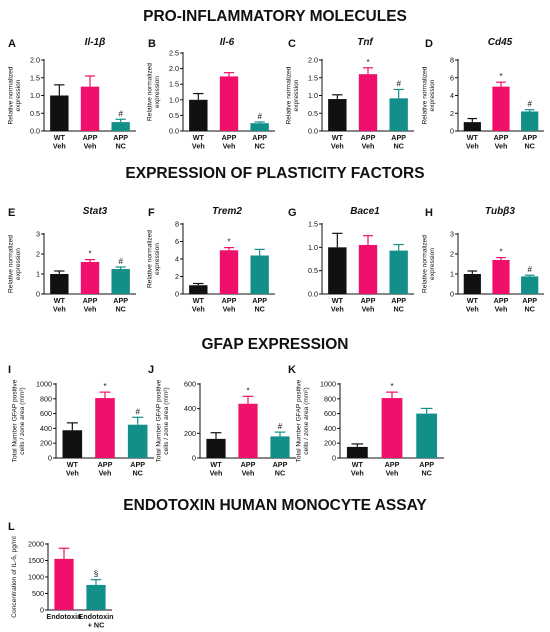 This screenshot has width=550, height=632. I want to click on y-tick-label: 2.5, so click(174, 53).